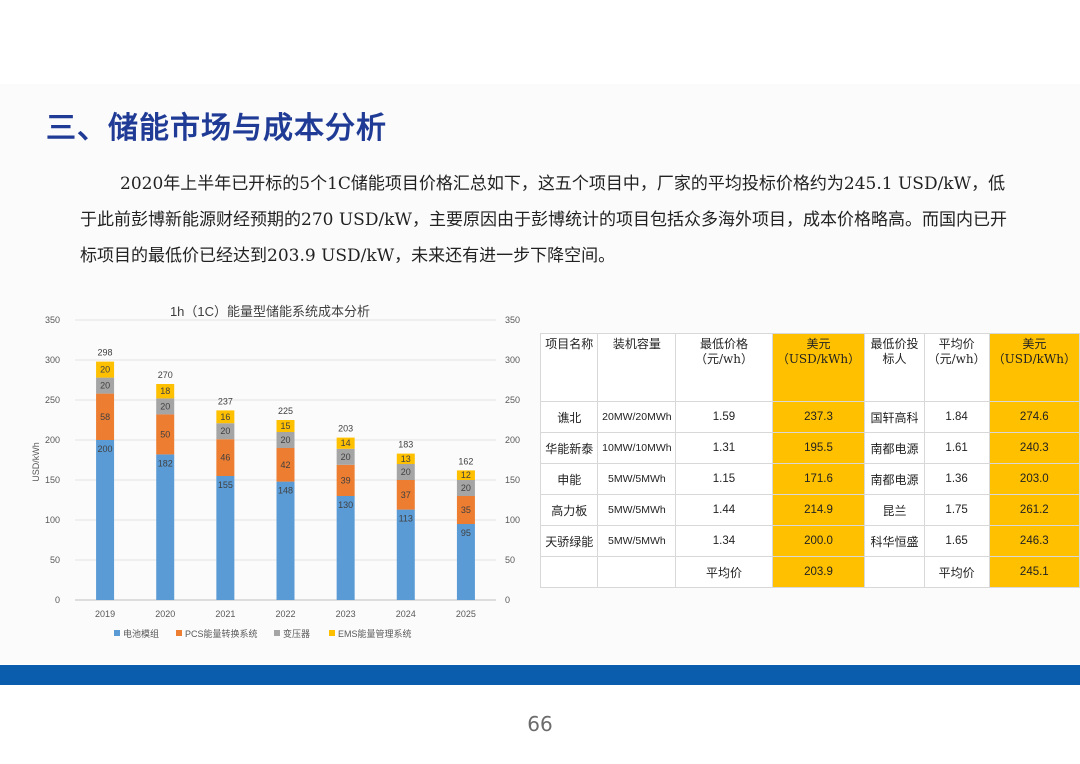  Describe the element at coordinates (956, 572) in the screenshot. I see `average-label: 平均价` at that location.